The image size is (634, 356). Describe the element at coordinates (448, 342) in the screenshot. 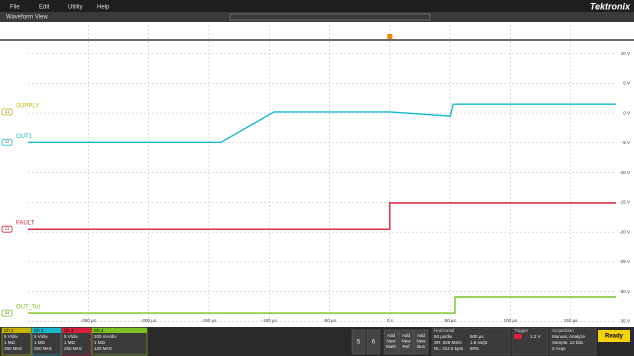

I see `panel-value: SR: 625 MS/s` at that location.